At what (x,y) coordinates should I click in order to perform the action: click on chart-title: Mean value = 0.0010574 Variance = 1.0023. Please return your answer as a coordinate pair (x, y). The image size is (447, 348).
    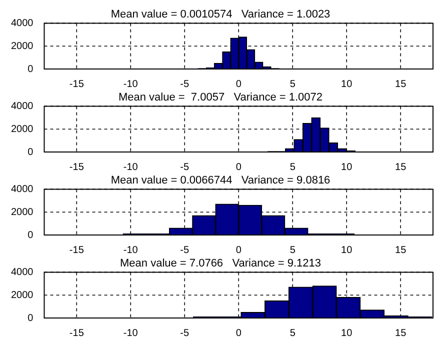
    Looking at the image, I should click on (220, 14).